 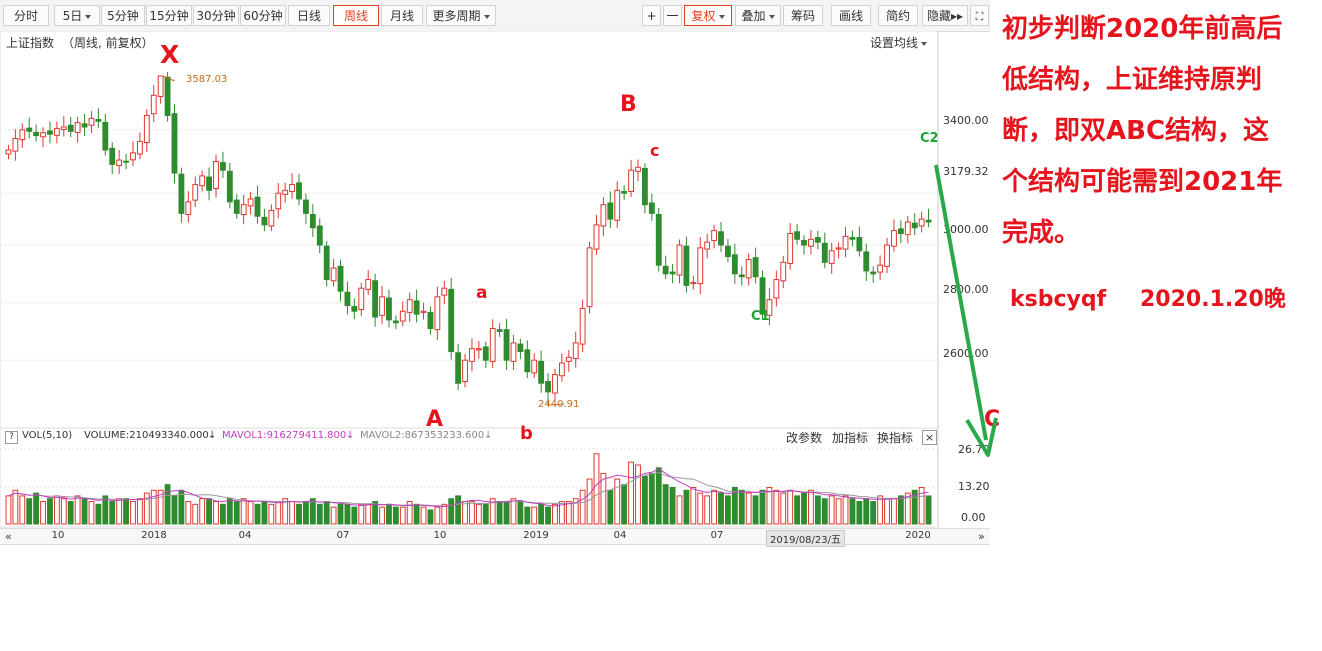 What do you see at coordinates (672, 15) in the screenshot?
I see `zoom-out-button: 一` at bounding box center [672, 15].